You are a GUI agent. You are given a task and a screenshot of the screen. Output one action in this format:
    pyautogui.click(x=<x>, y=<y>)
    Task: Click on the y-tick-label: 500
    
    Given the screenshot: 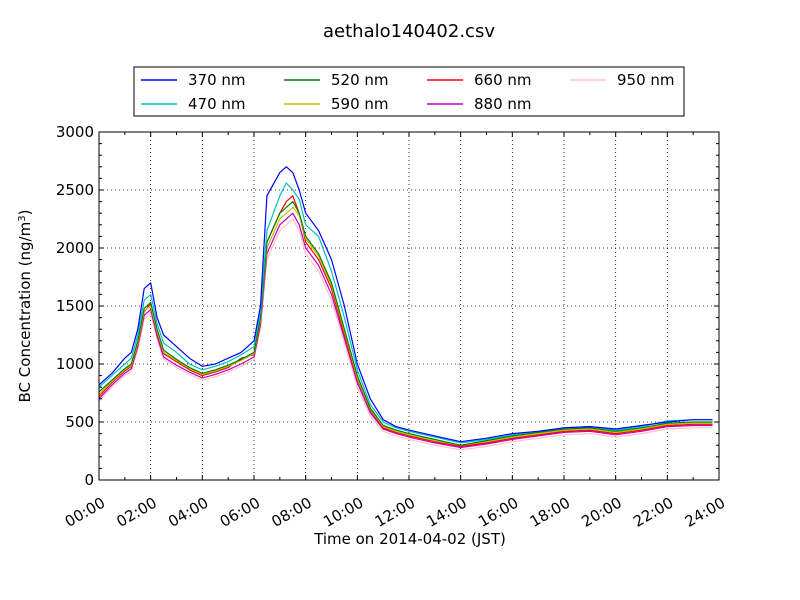 What is the action you would take?
    pyautogui.click(x=79, y=422)
    